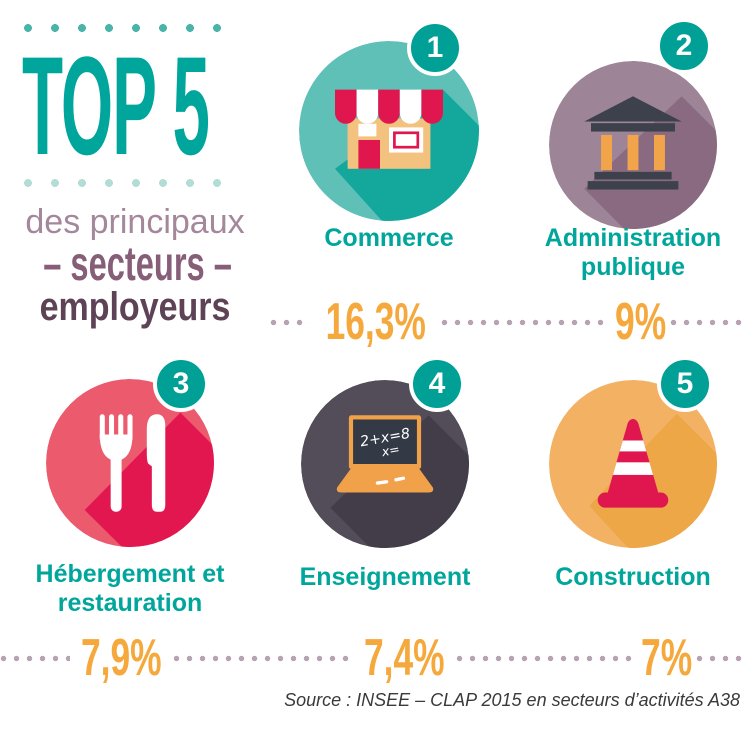 The image size is (748, 730). Describe the element at coordinates (135, 222) in the screenshot. I see `subtitle-line1: des principaux` at that location.